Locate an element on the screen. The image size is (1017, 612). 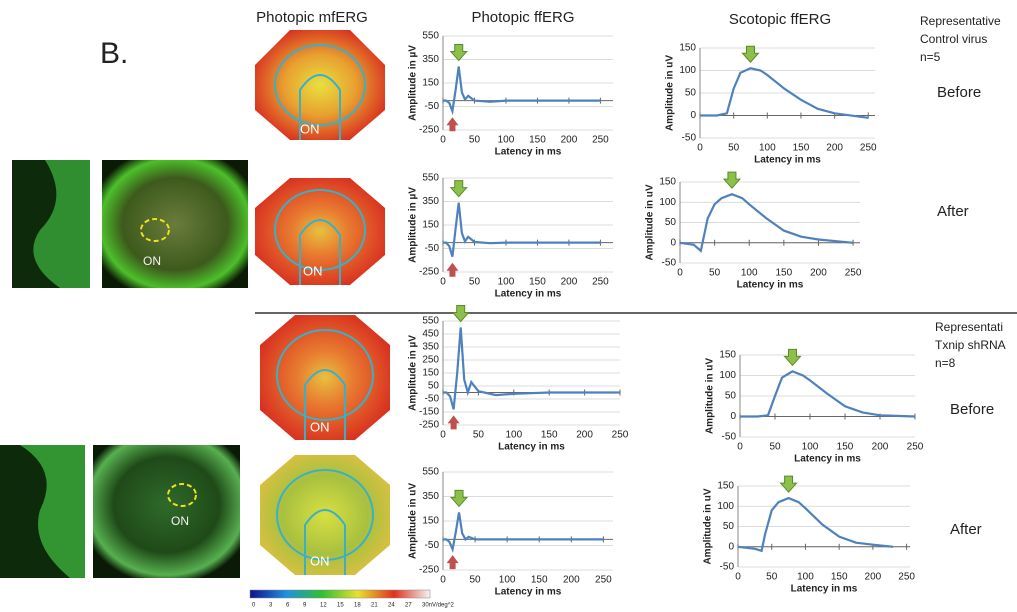
colorbar-label: 6 is located at coordinates (288, 606).